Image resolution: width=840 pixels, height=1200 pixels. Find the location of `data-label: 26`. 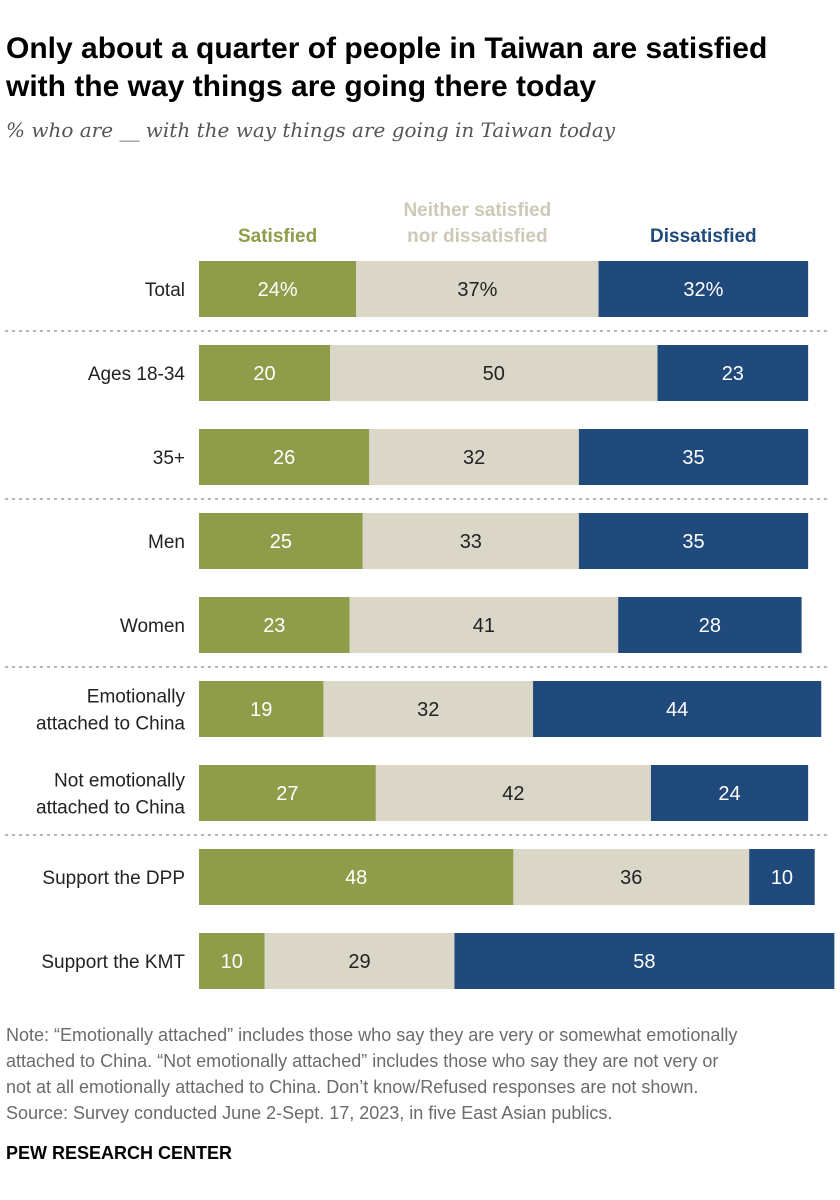

data-label: 26 is located at coordinates (284, 458).